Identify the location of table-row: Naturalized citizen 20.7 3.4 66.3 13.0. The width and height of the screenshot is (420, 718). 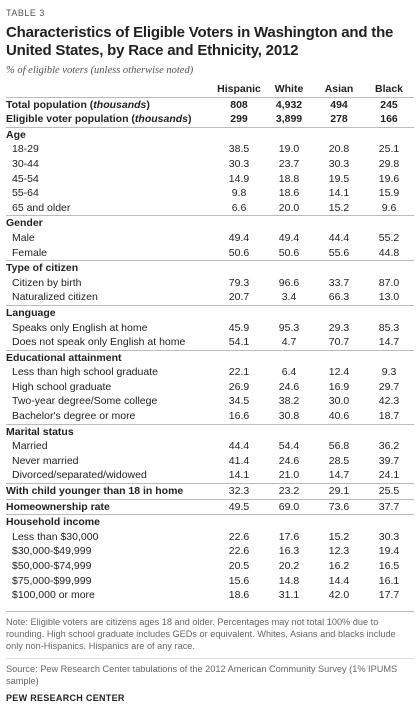
(210, 297).